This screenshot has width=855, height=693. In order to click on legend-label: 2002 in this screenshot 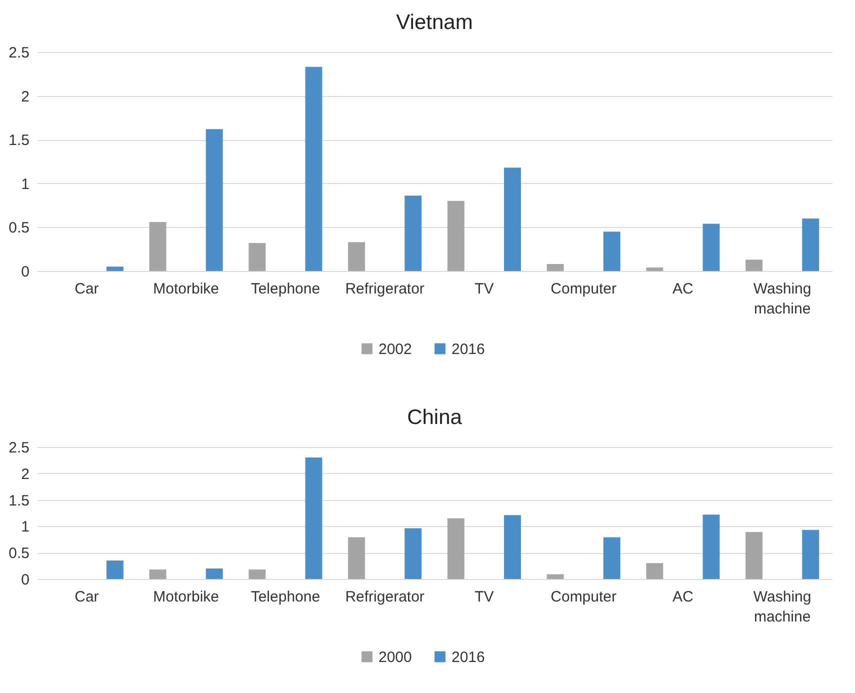, I will do `click(395, 349)`.